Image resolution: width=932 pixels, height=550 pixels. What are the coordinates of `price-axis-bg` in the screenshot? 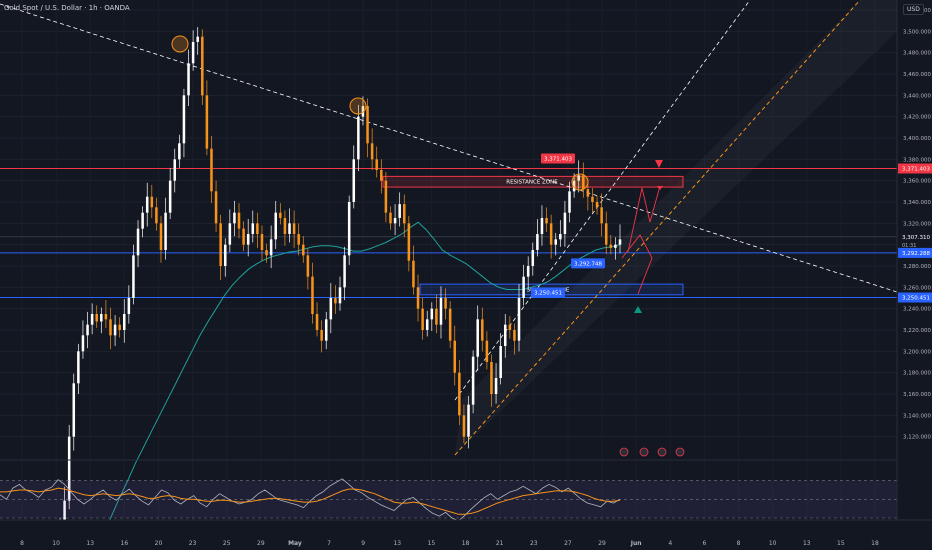 It's located at (914, 275).